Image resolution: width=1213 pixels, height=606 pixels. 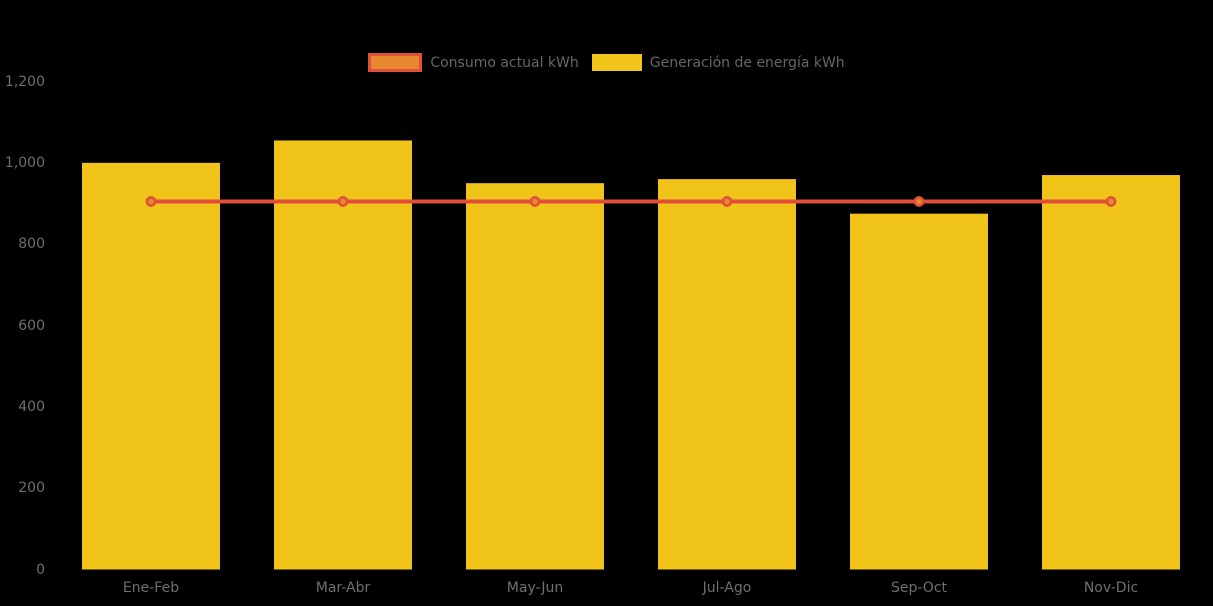 What do you see at coordinates (919, 391) in the screenshot?
I see `bar-sep-oct` at bounding box center [919, 391].